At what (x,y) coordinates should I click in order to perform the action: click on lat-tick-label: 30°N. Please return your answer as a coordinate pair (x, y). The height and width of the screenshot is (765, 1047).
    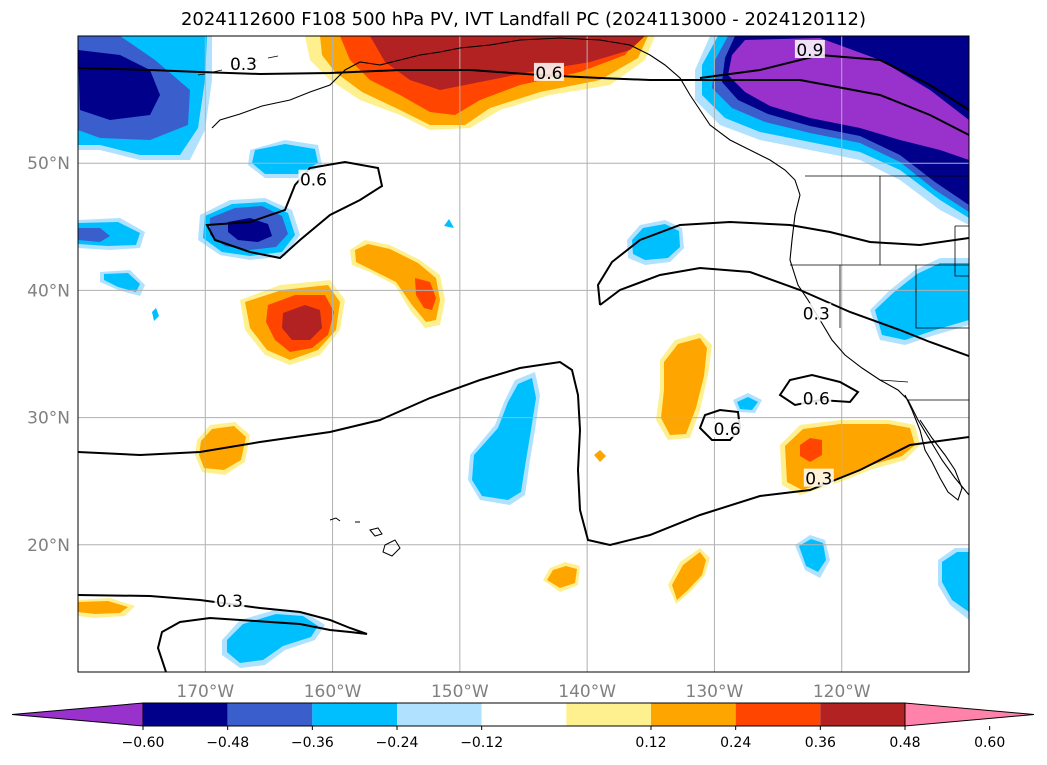
    Looking at the image, I should click on (48, 419).